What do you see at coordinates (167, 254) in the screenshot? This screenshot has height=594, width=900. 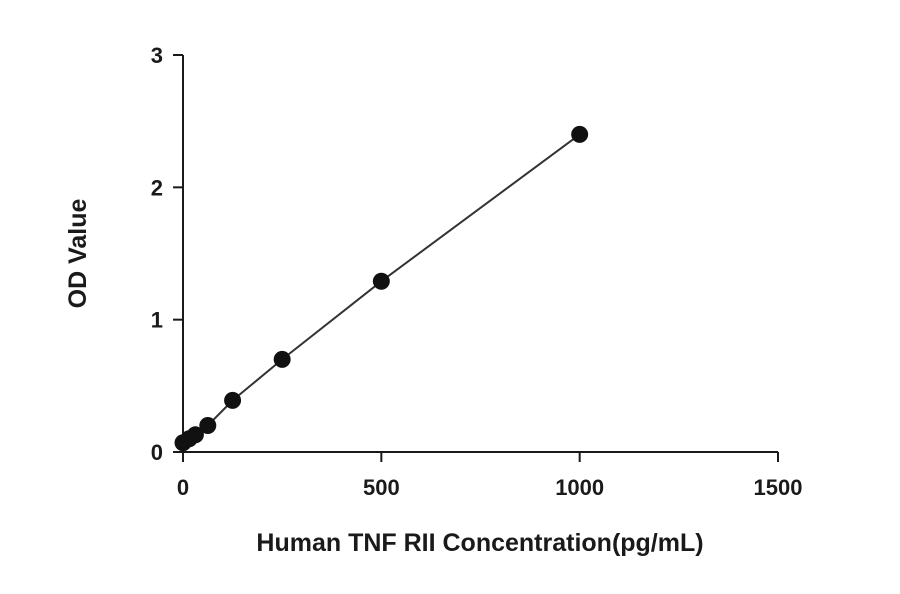 I see `y-axis: 0 1 2 3` at bounding box center [167, 254].